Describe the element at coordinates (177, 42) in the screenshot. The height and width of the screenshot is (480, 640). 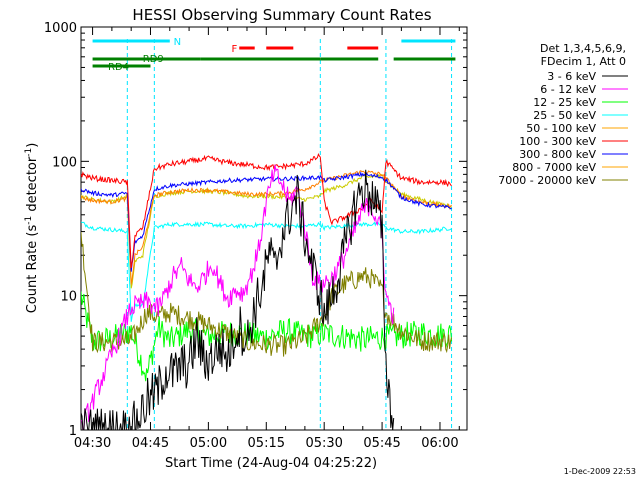
I see `flag-label-n: N` at that location.